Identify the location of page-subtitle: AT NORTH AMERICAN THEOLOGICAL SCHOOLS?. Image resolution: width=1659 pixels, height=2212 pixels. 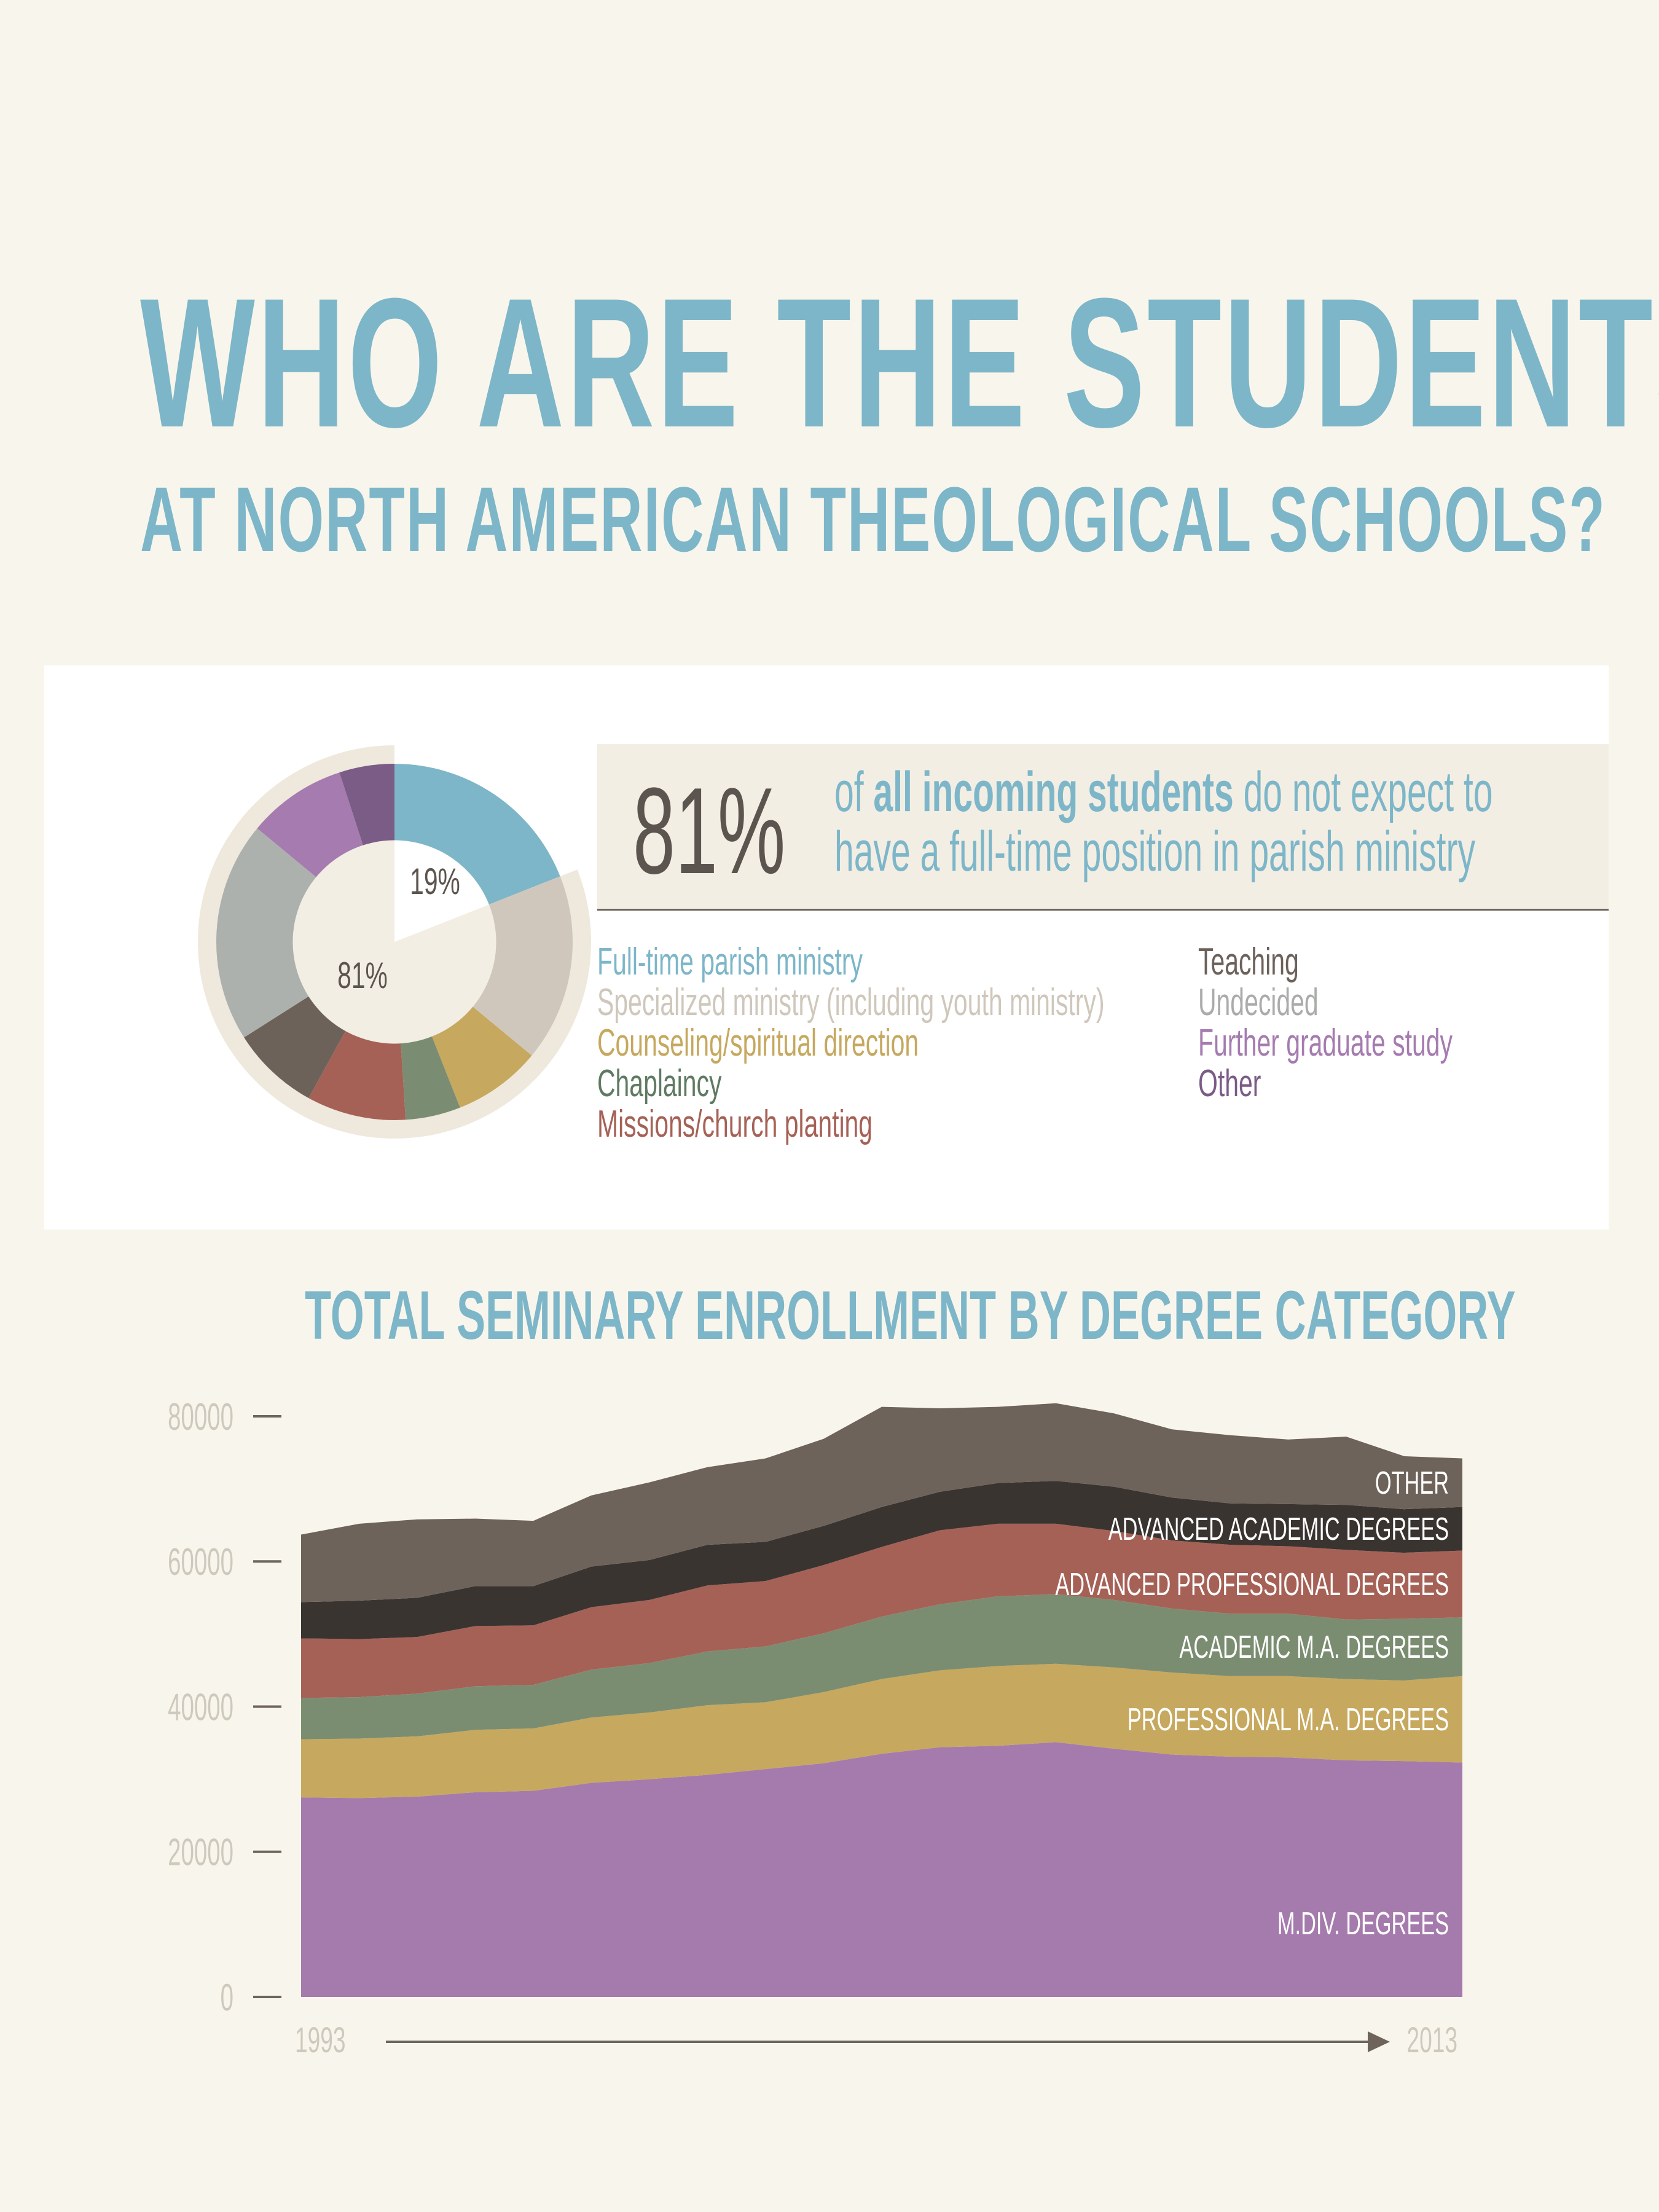
(873, 519).